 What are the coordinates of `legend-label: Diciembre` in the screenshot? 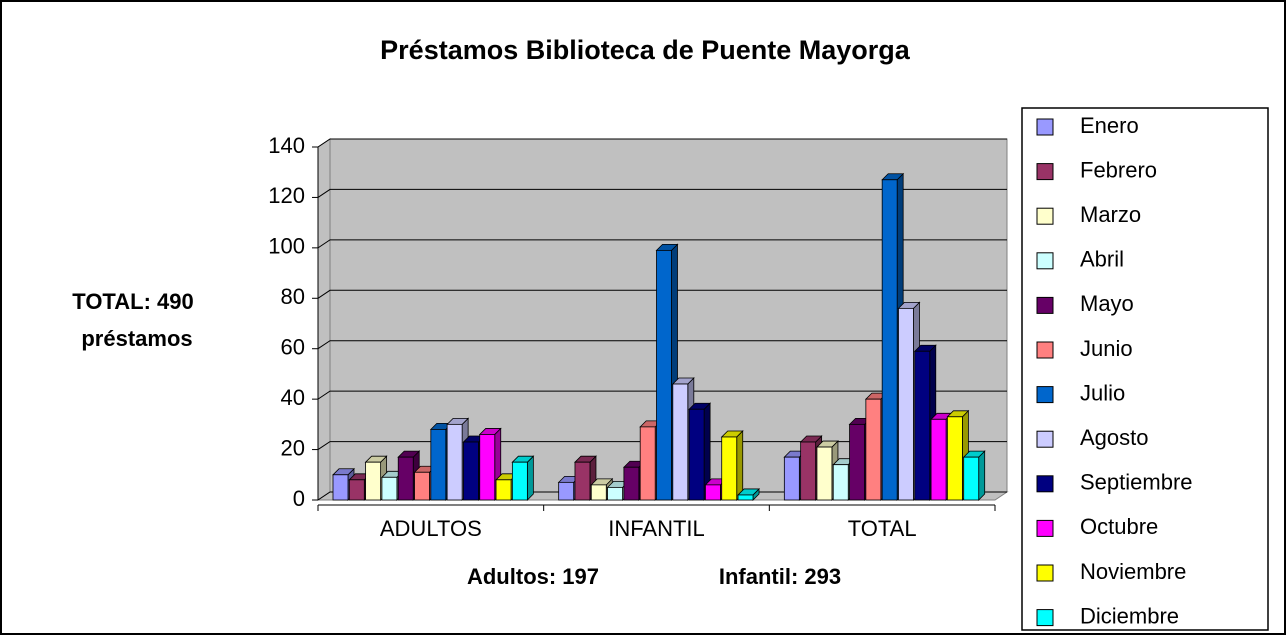 It's located at (1129, 615).